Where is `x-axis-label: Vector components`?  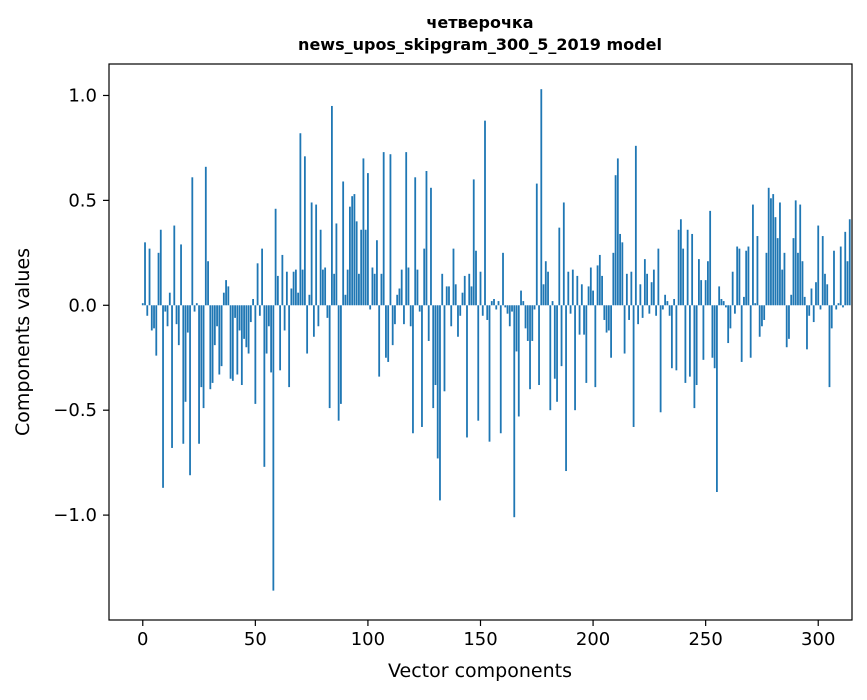 x-axis-label: Vector components is located at coordinates (480, 671).